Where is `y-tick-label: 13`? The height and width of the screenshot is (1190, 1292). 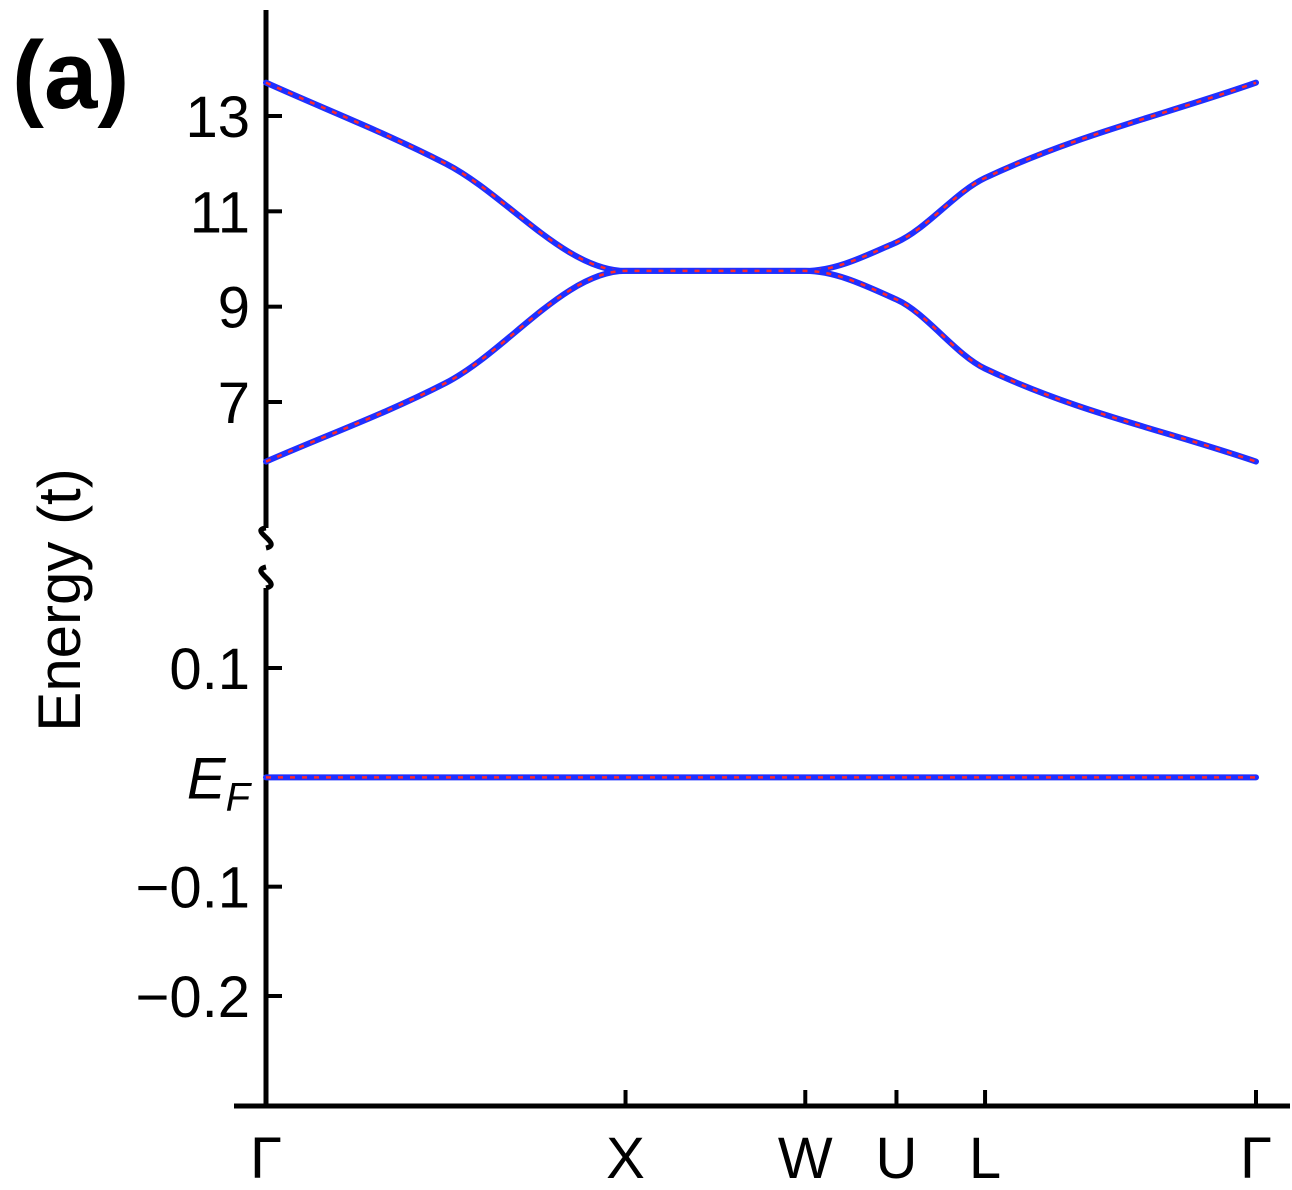 y-tick-label: 13 is located at coordinates (217, 117).